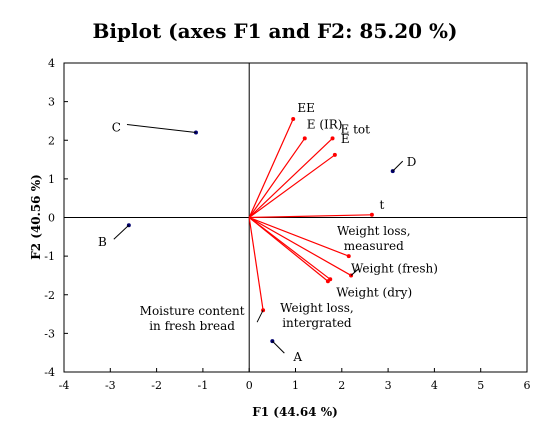 This screenshot has height=442, width=550. I want to click on x-tick-label: -3, so click(110, 385).